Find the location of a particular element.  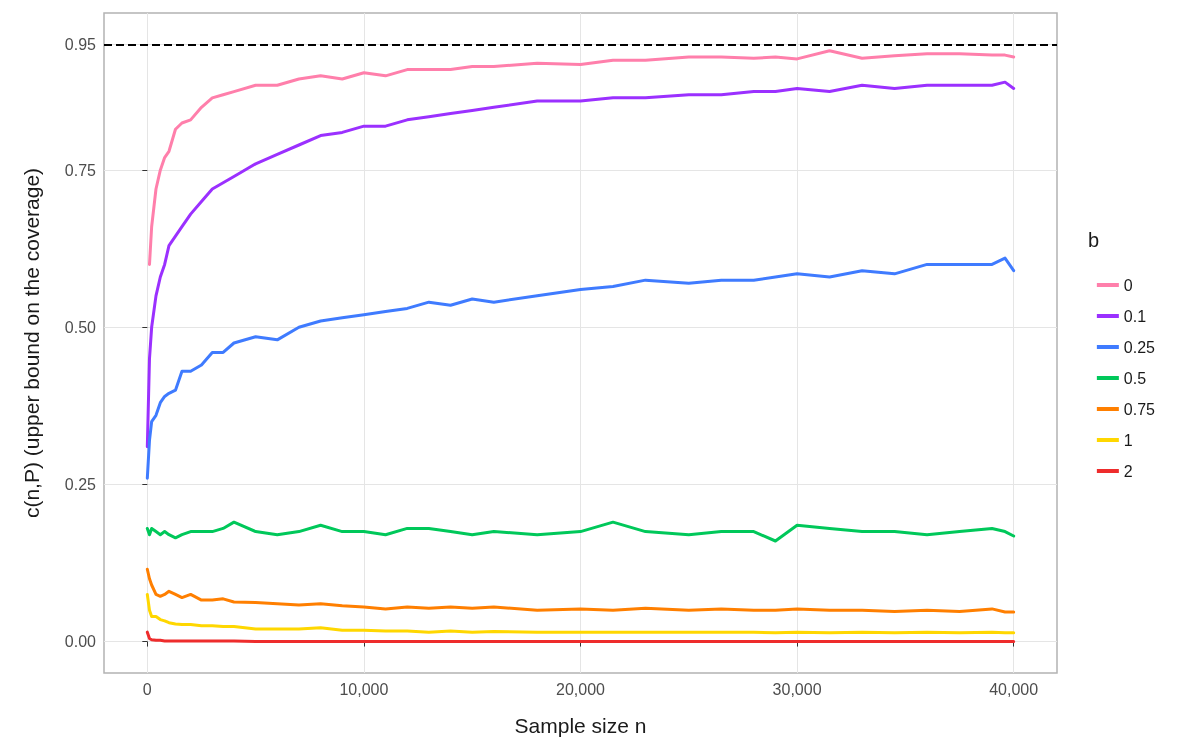

legend-label: 0.75 is located at coordinates (1139, 409).